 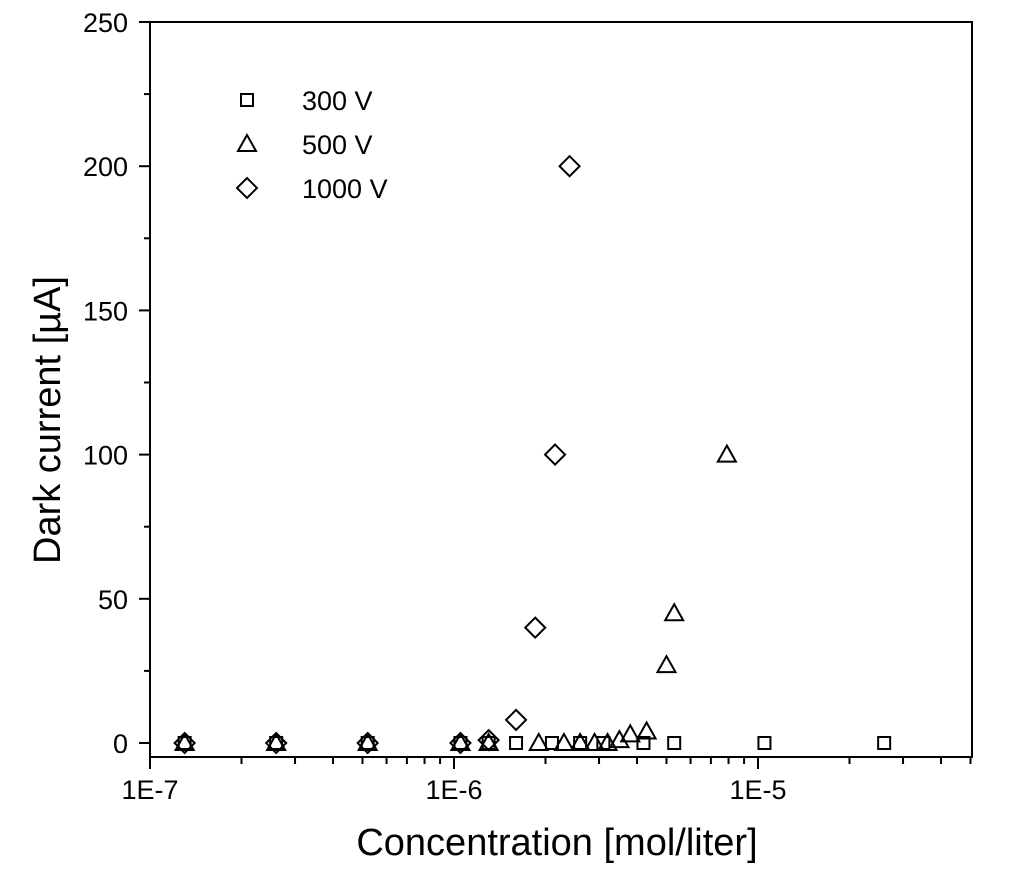 I want to click on y-tick-label: 200, so click(x=105, y=167).